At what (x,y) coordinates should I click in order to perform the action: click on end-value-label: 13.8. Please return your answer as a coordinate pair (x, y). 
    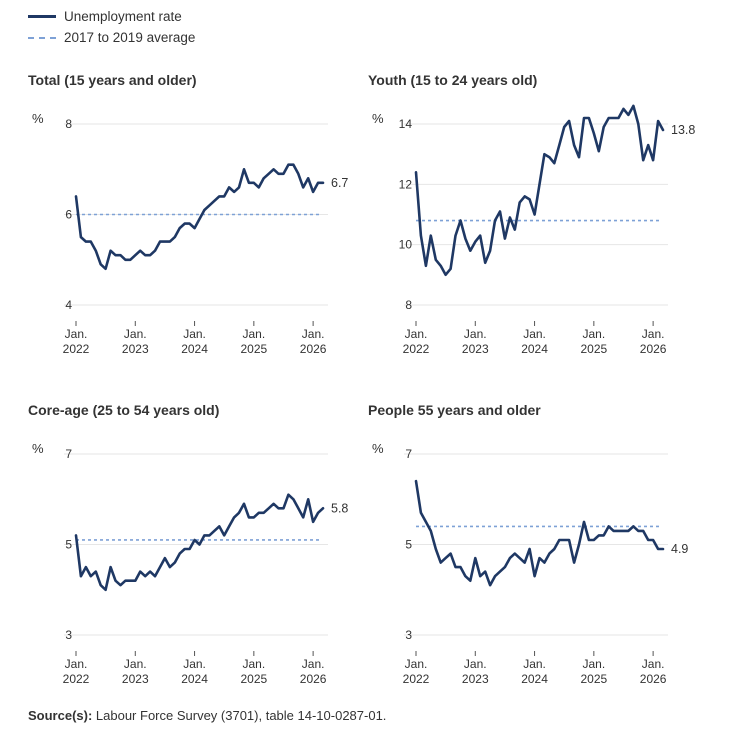
    Looking at the image, I should click on (683, 130).